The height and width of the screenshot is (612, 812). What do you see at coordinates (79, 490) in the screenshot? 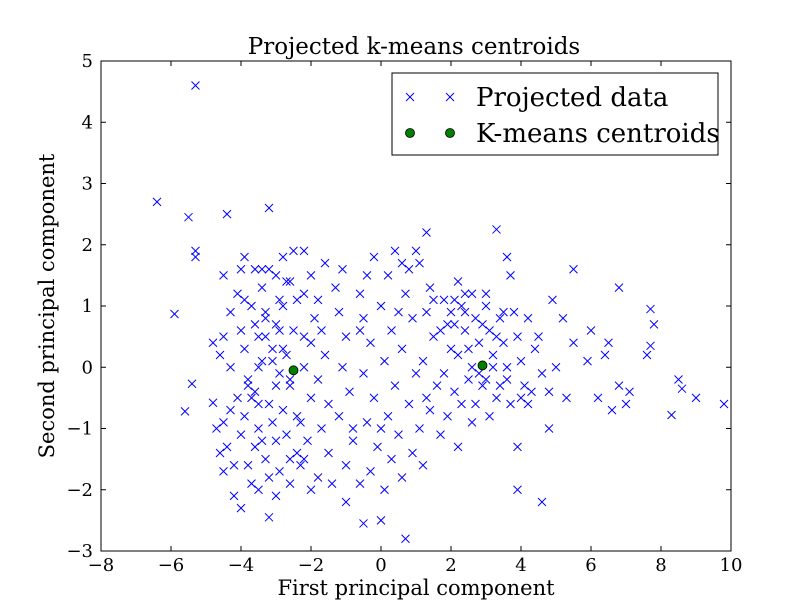
I see `y-tick-label: −2` at bounding box center [79, 490].